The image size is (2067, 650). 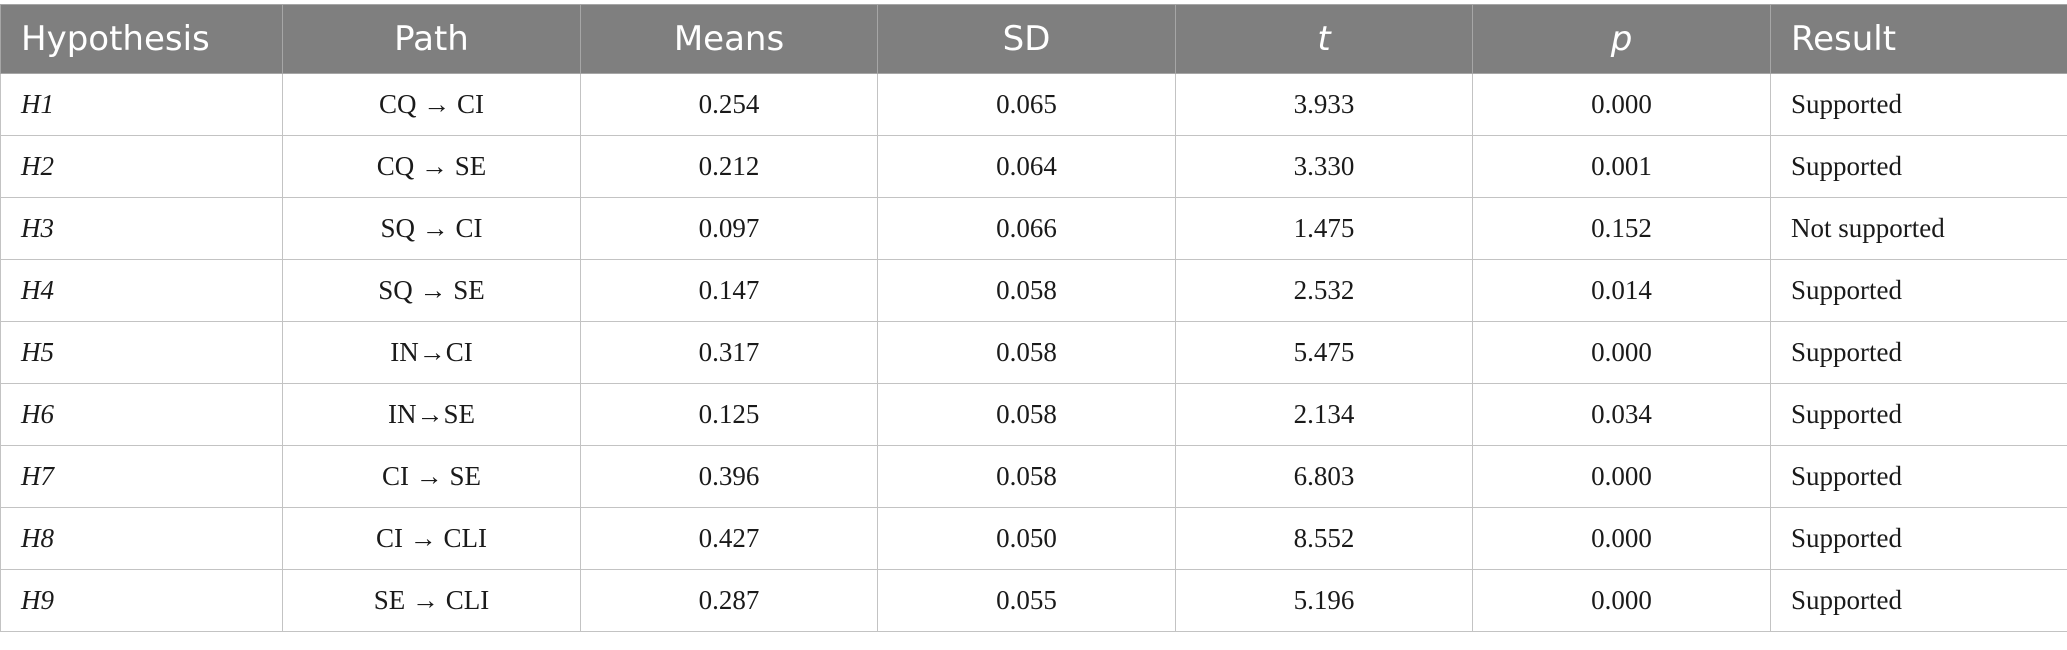 What do you see at coordinates (141, 476) in the screenshot?
I see `hypothesis-cell: H7` at bounding box center [141, 476].